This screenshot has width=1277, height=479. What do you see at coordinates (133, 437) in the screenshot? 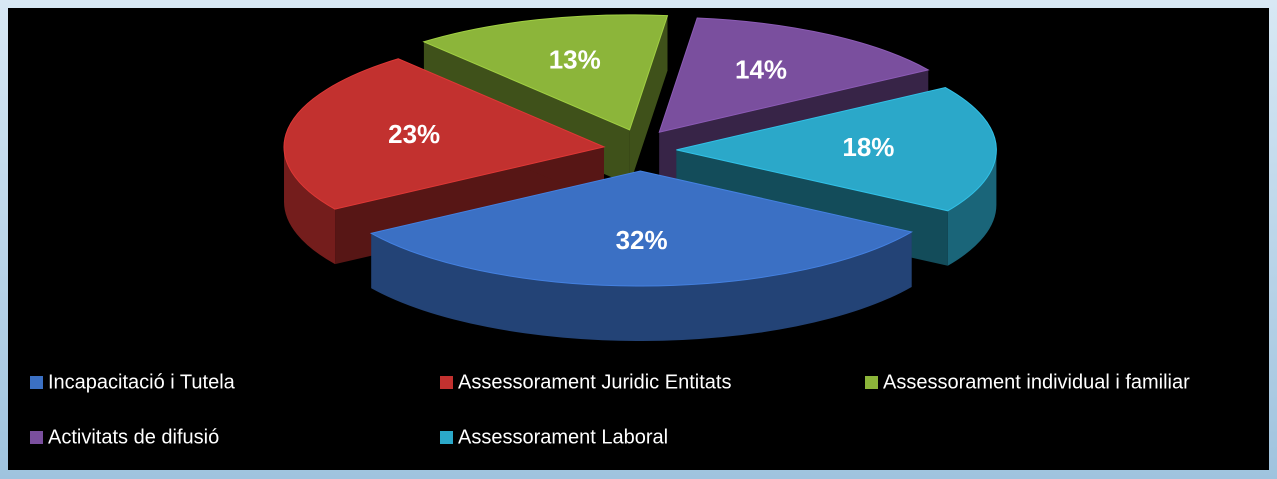
I see `legend-label: Activitats de difusió` at bounding box center [133, 437].